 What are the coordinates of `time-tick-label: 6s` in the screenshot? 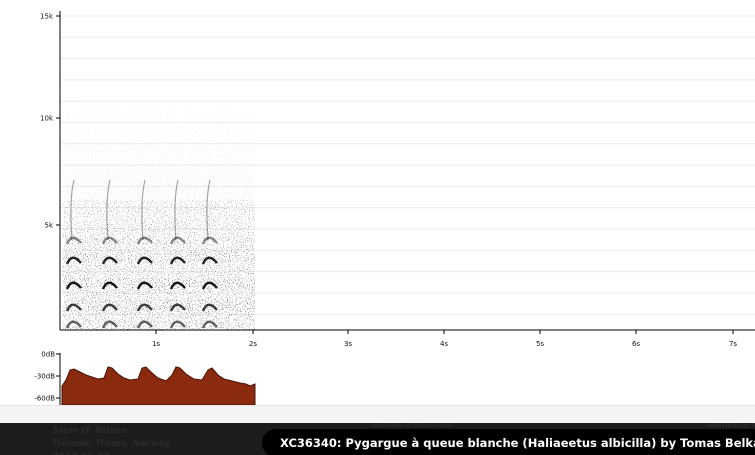 It's located at (636, 344).